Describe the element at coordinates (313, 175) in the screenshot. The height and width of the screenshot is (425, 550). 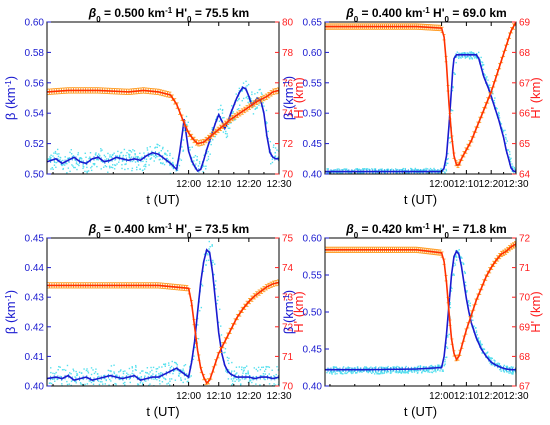
I see `left-y-tick-label: 0.40` at that location.